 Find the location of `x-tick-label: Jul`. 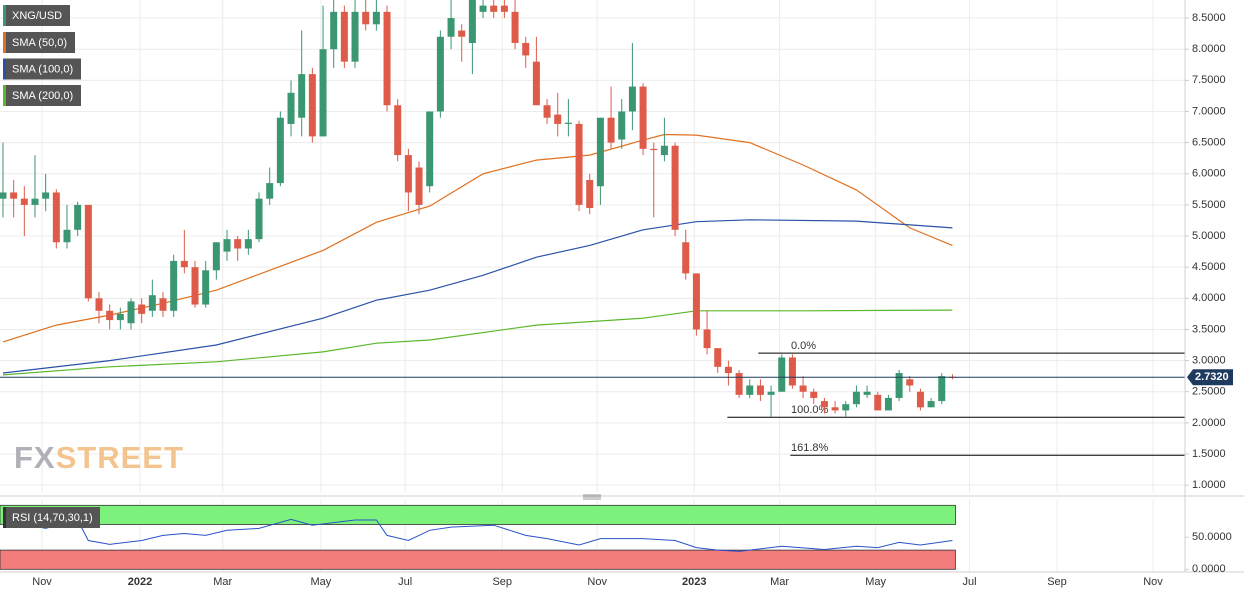

x-tick-label: Jul is located at coordinates (405, 582).